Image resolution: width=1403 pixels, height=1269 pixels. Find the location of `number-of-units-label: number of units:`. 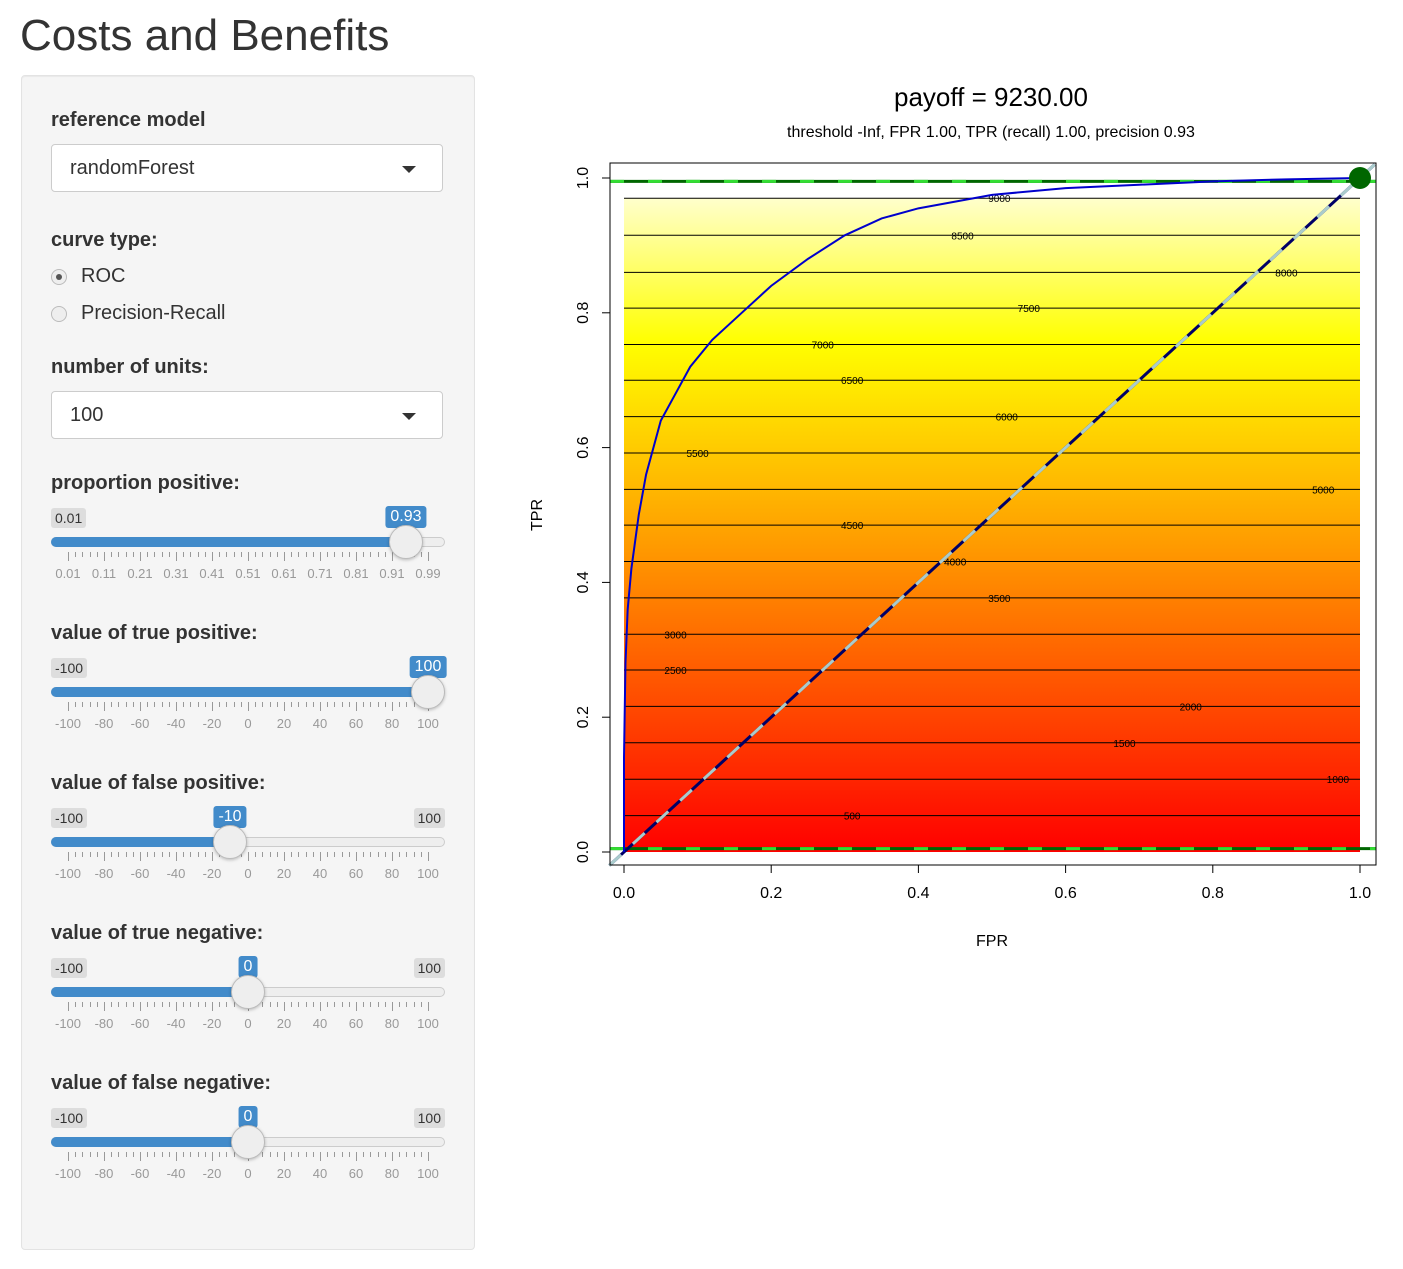

number-of-units-label: number of units: is located at coordinates (130, 367).